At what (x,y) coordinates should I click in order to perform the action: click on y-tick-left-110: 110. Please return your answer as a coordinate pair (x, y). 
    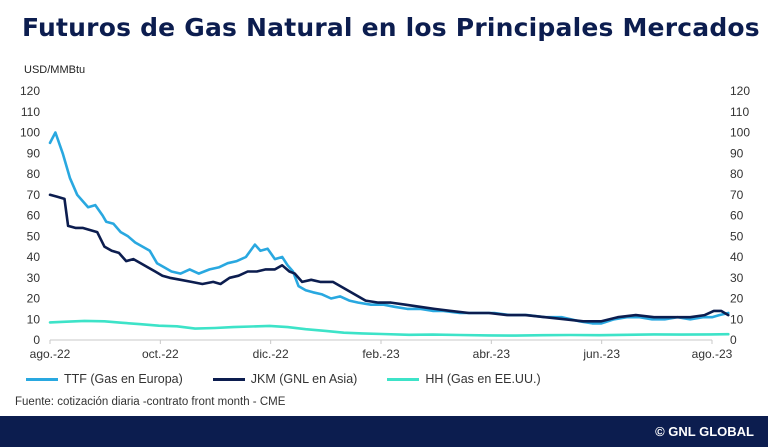
    Looking at the image, I should click on (30, 112).